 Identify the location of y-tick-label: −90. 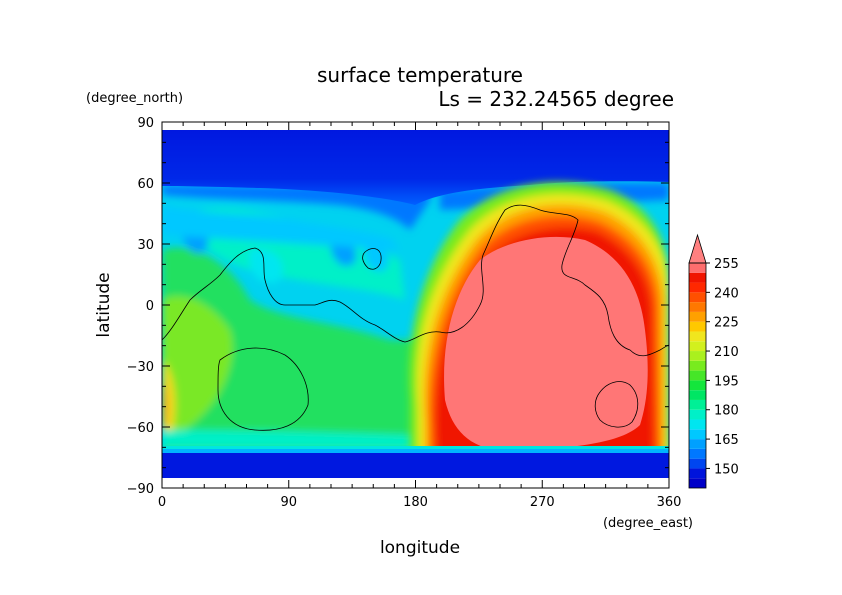
(140, 489).